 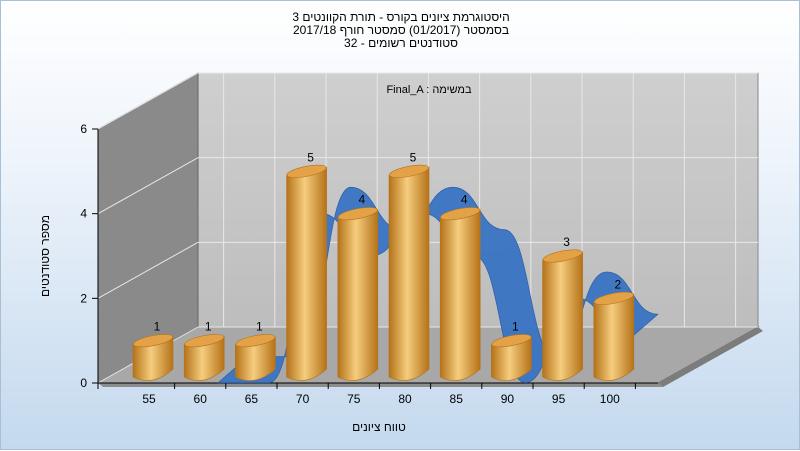 I want to click on x-tick-label: 90, so click(x=508, y=399).